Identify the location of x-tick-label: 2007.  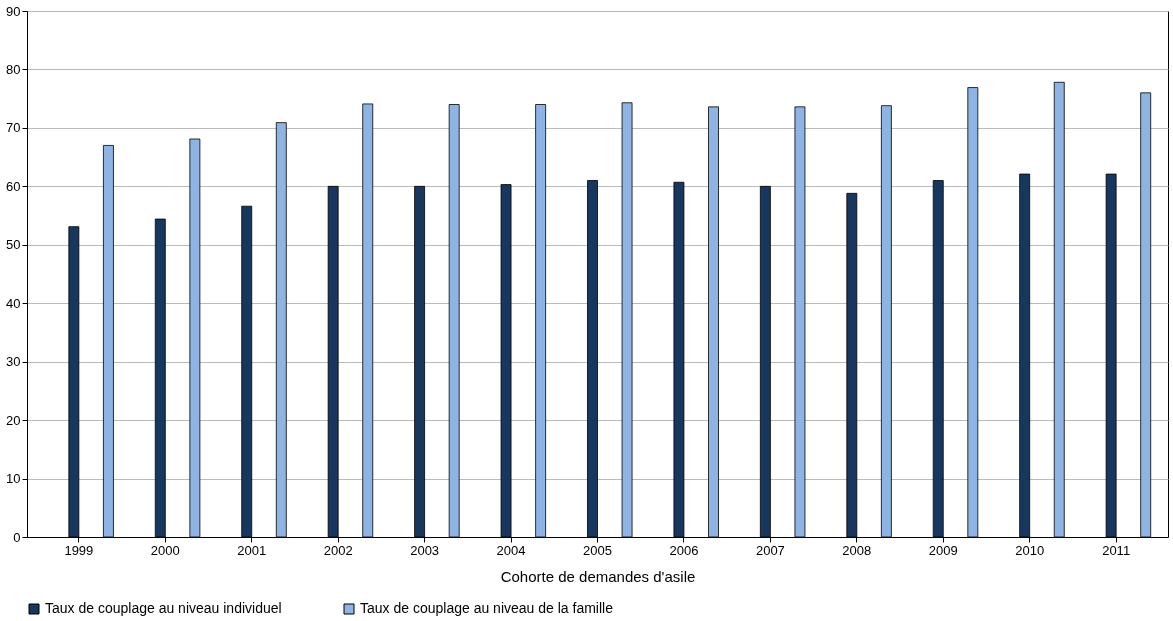
(770, 550).